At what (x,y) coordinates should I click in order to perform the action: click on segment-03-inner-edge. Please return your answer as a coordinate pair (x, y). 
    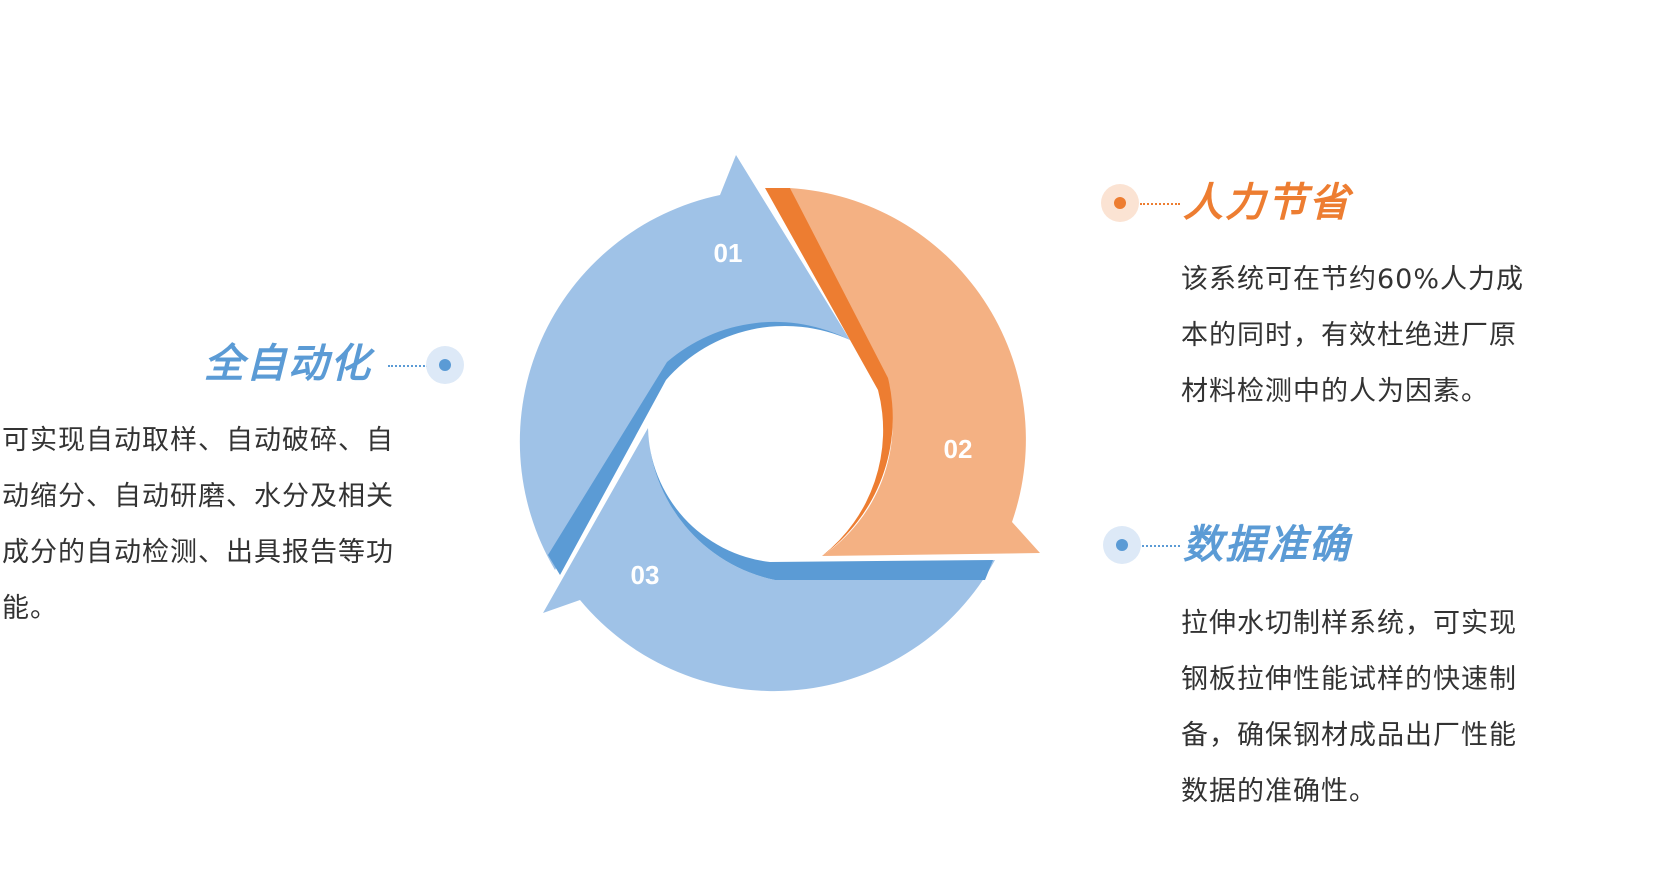
    Looking at the image, I should click on (820, 504).